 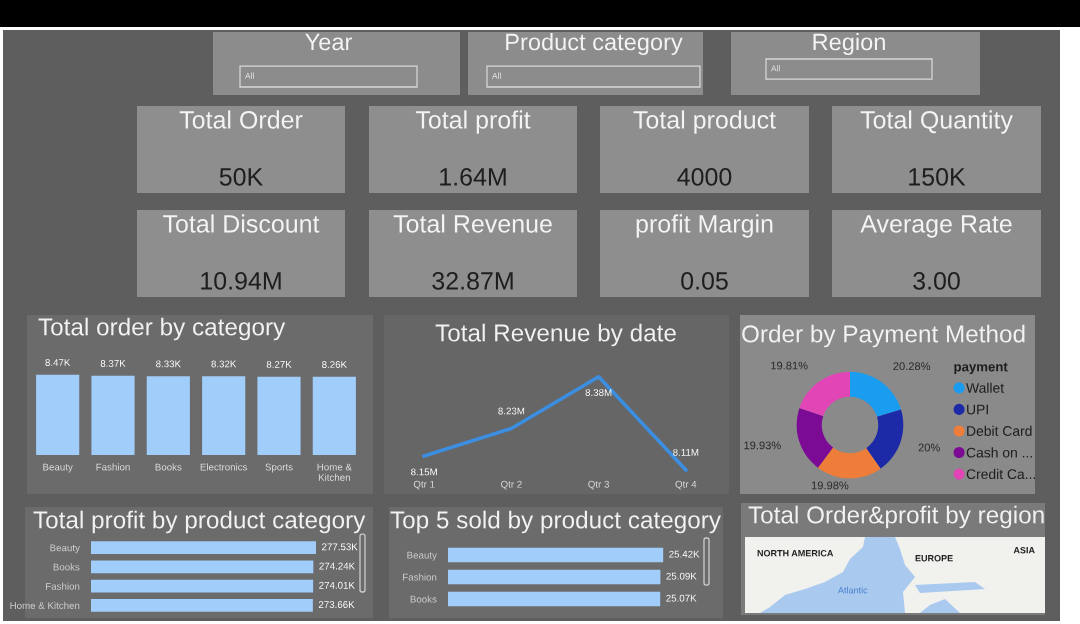 What do you see at coordinates (985, 387) in the screenshot?
I see `legend-label: Wallet` at bounding box center [985, 387].